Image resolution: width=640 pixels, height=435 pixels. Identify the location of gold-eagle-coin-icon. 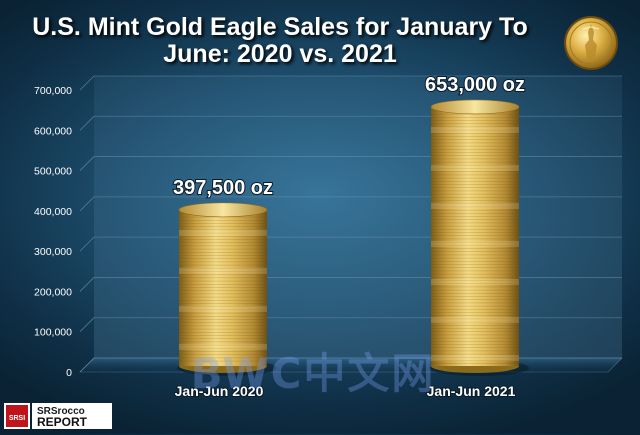
(591, 43).